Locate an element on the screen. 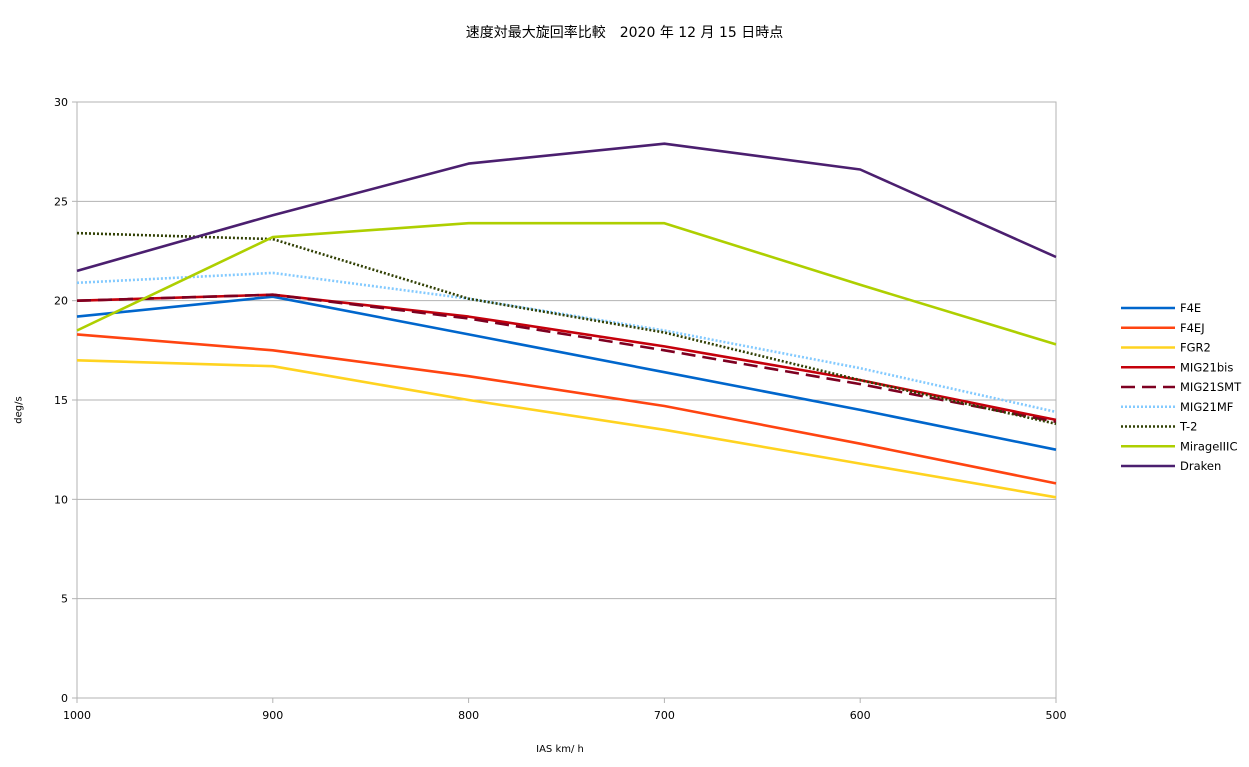  y-axis-label: deg/s is located at coordinates (19, 410).